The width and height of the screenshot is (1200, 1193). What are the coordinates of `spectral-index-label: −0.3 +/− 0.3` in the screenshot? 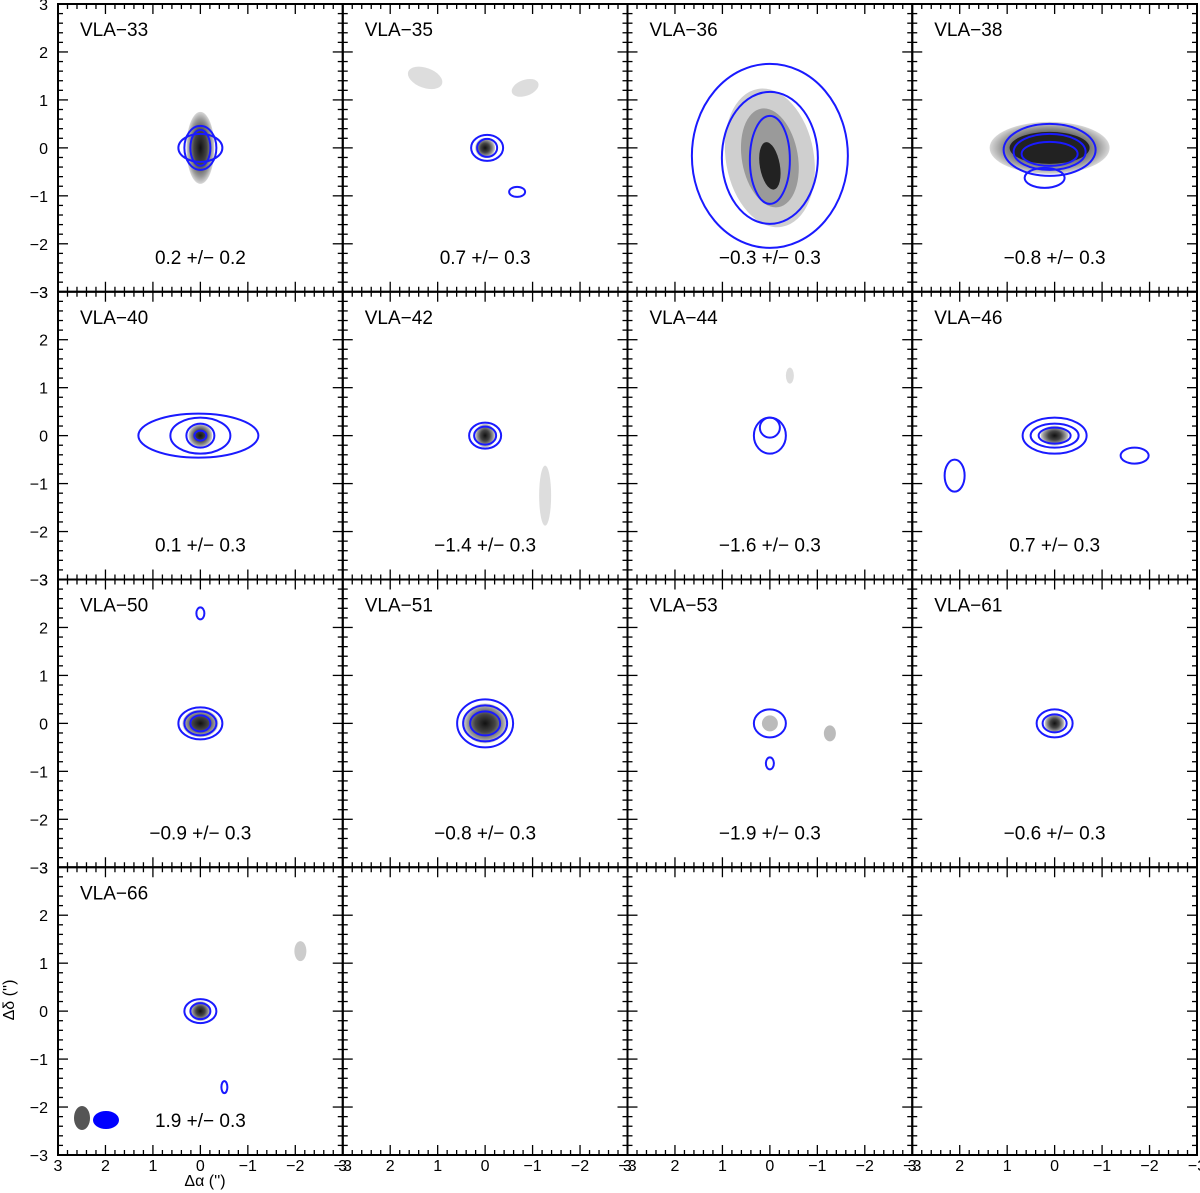 It's located at (770, 258).